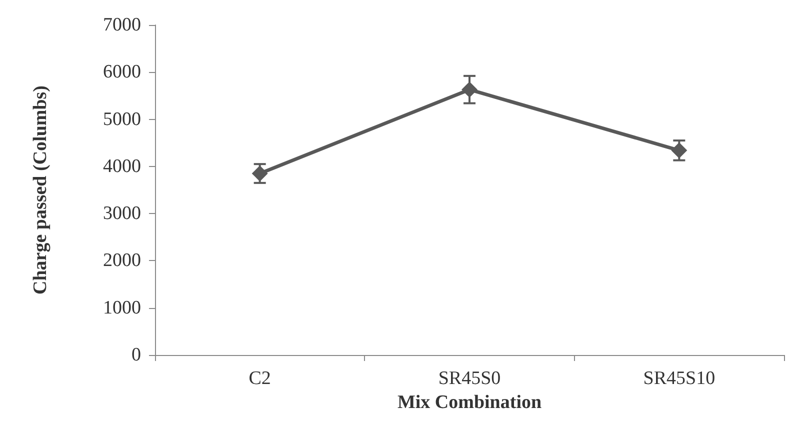 Image resolution: width=799 pixels, height=430 pixels. Describe the element at coordinates (679, 378) in the screenshot. I see `x-tick-label: SR45S10` at that location.